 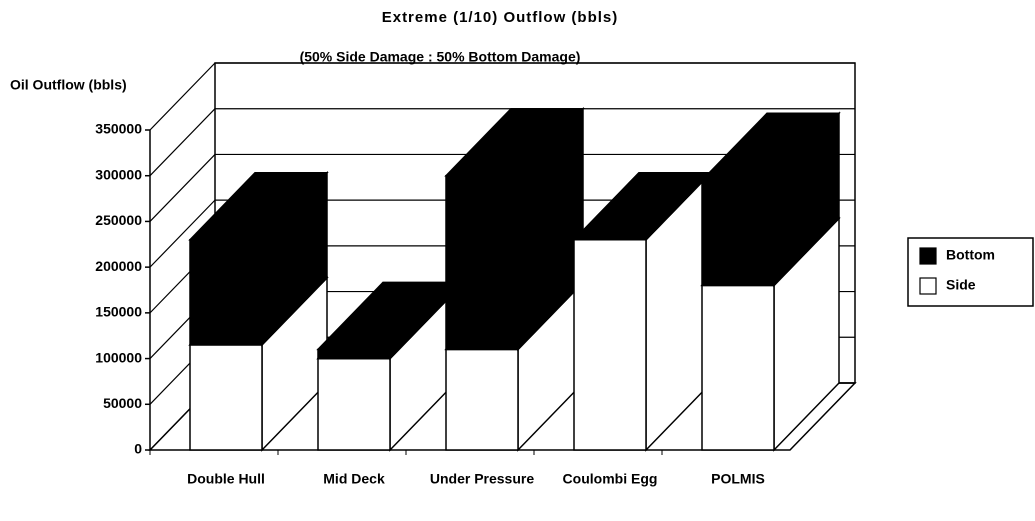 What do you see at coordinates (961, 285) in the screenshot?
I see `legend-label: Side` at bounding box center [961, 285].